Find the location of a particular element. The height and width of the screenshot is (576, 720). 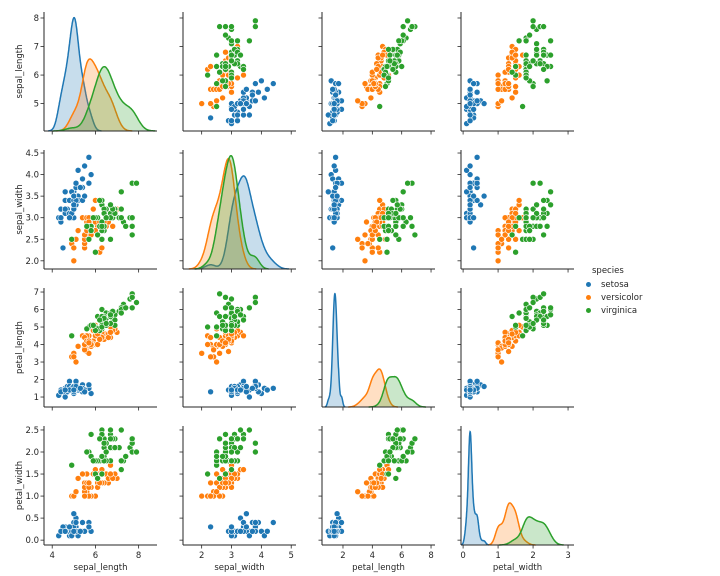

y-tick-label: 7 is located at coordinates (36, 293).